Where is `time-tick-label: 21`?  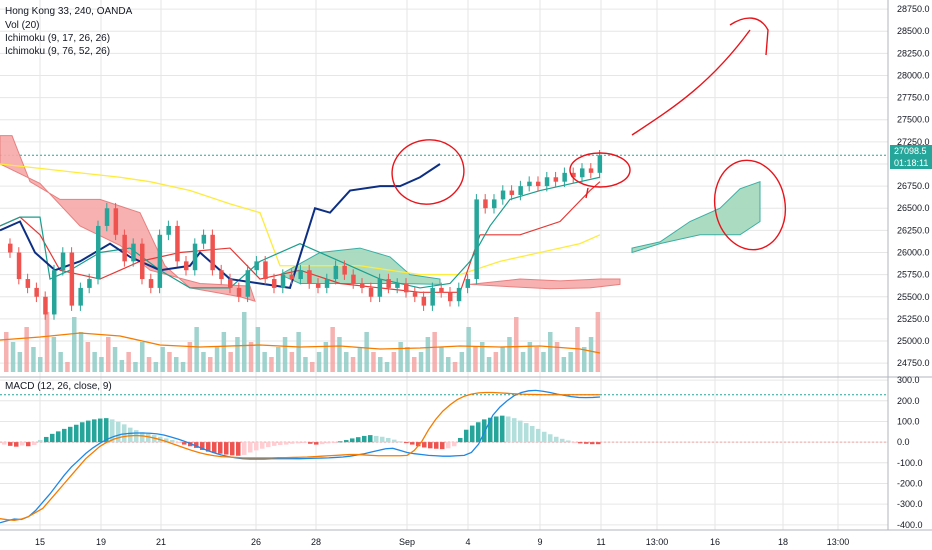 time-tick-label: 21 is located at coordinates (161, 542).